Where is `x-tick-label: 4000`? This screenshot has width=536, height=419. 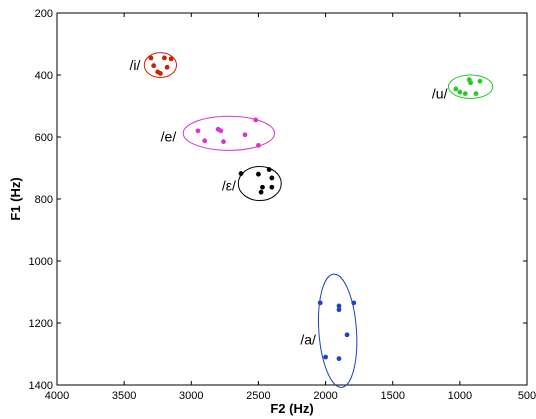 x-tick-label: 4000 is located at coordinates (57, 396).